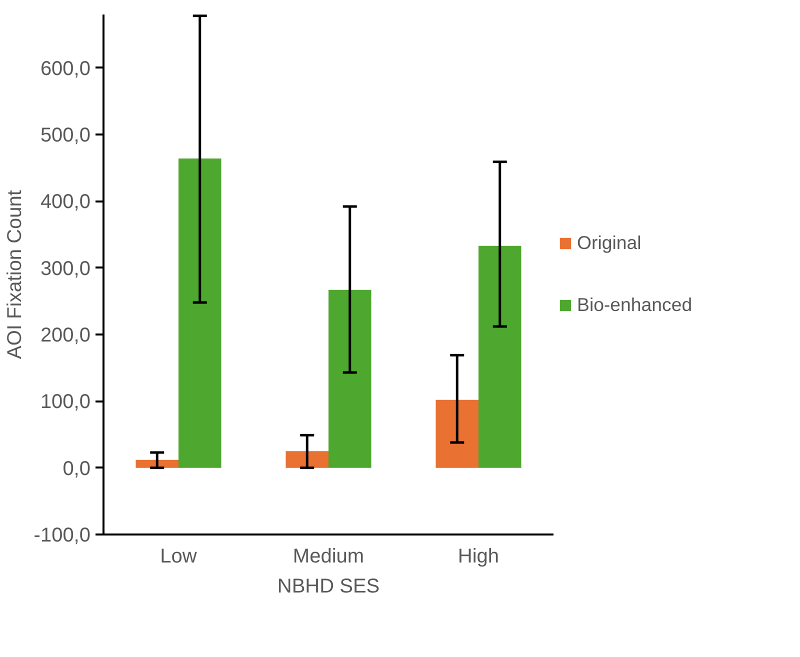 The width and height of the screenshot is (800, 657). Describe the element at coordinates (328, 587) in the screenshot. I see `x-axis-title: NBHD SES` at that location.